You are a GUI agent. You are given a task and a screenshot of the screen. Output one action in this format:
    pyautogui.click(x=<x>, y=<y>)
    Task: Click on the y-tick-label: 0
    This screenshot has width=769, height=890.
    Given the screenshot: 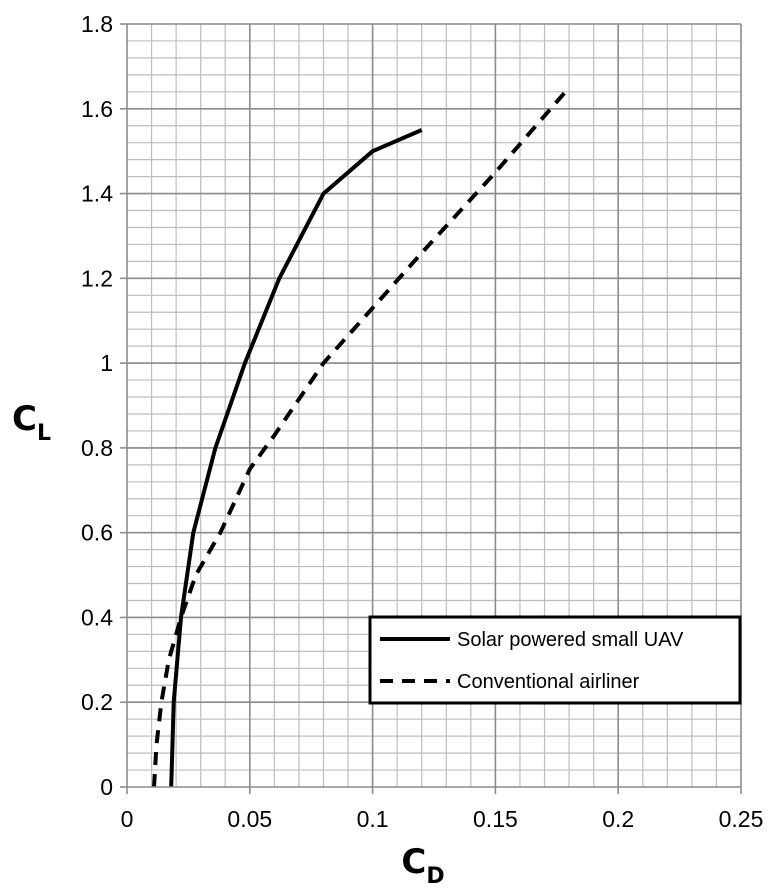 What is the action you would take?
    pyautogui.click(x=106, y=787)
    